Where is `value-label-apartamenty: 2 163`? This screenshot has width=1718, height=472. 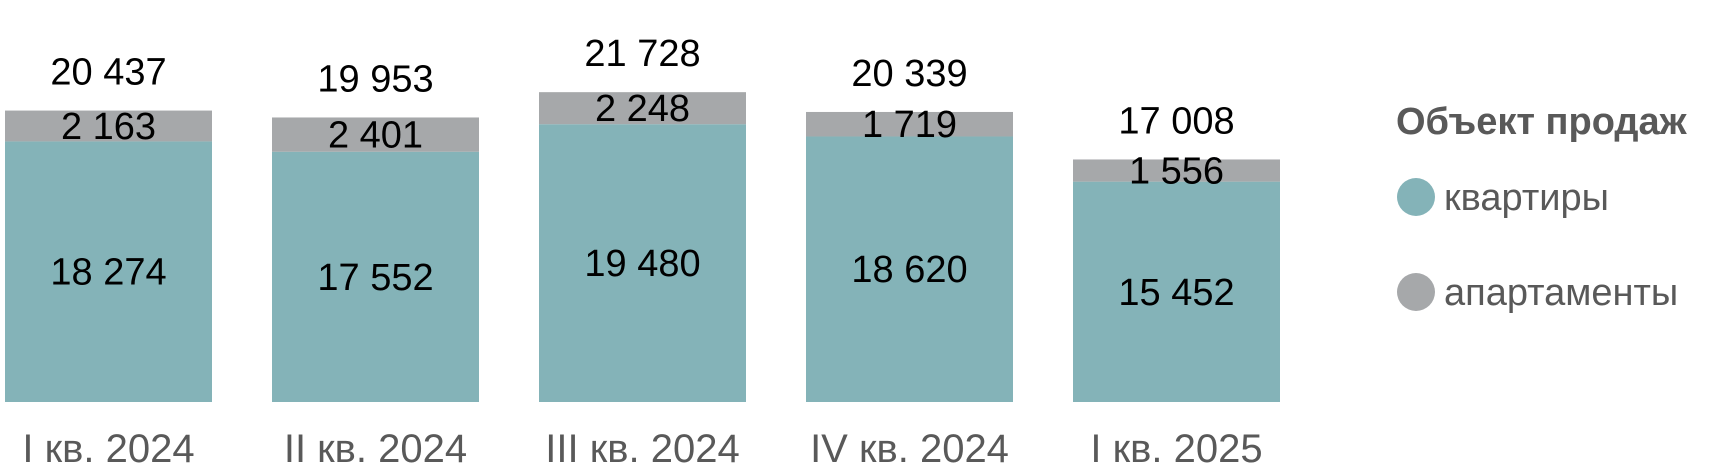
value-label-apartamenty: 2 163 is located at coordinates (108, 127).